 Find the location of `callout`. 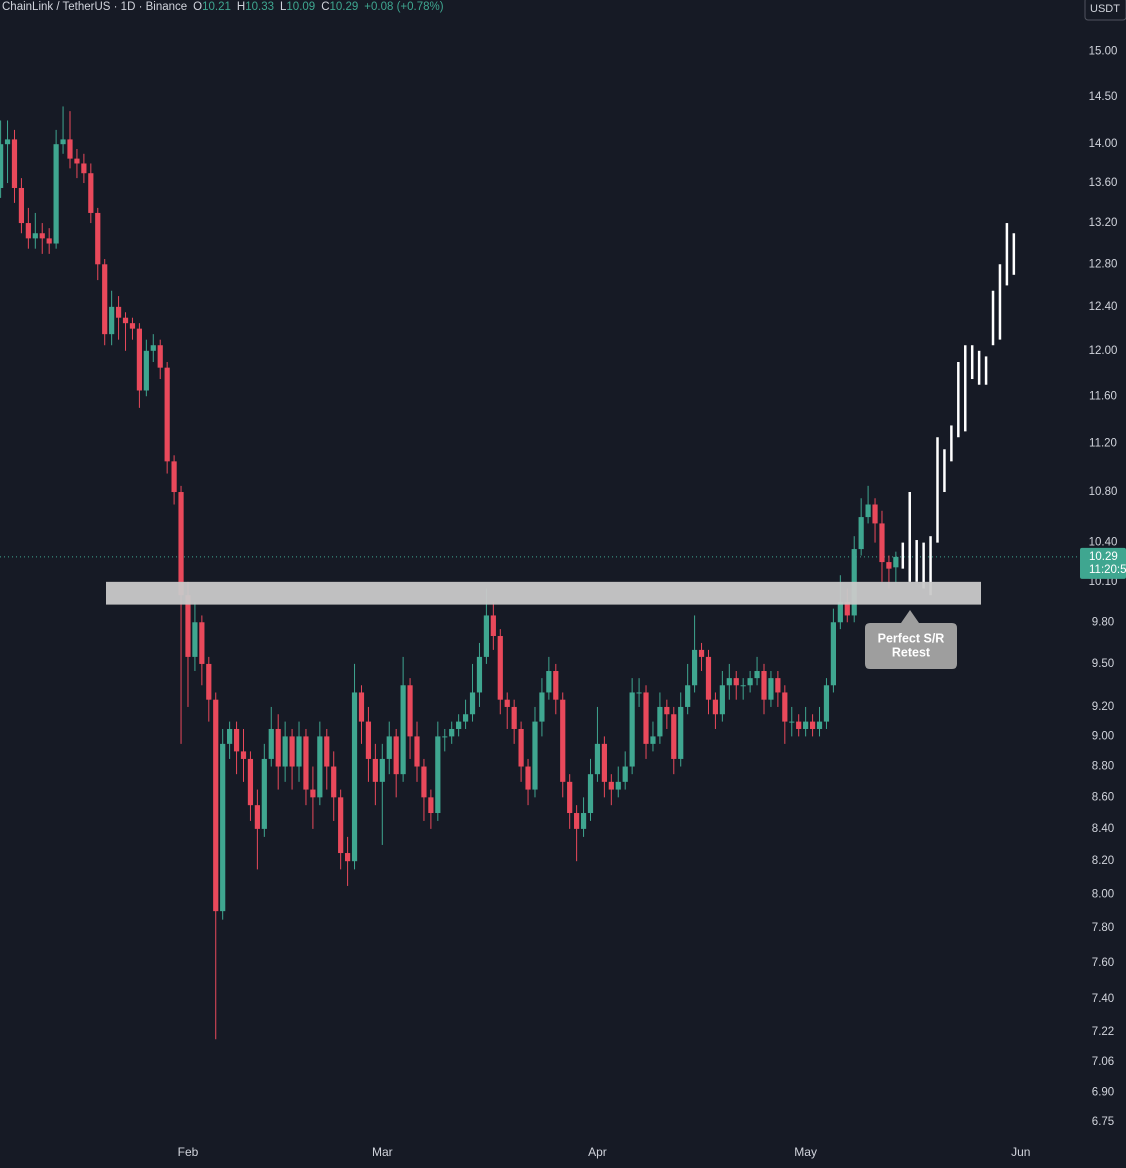

callout is located at coordinates (911, 639).